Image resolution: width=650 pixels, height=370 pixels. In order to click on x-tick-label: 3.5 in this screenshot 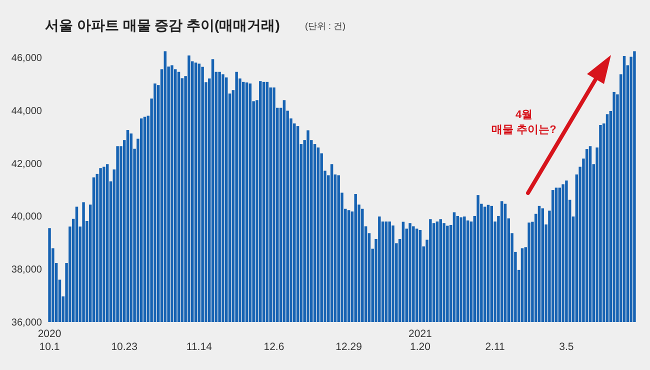, I will do `click(566, 347)`.